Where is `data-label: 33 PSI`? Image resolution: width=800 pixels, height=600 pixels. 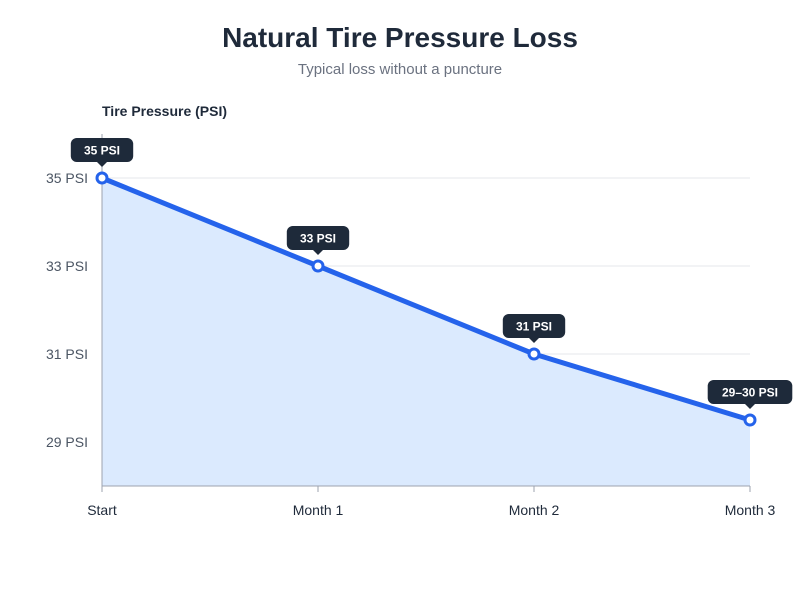 data-label: 33 PSI is located at coordinates (318, 239).